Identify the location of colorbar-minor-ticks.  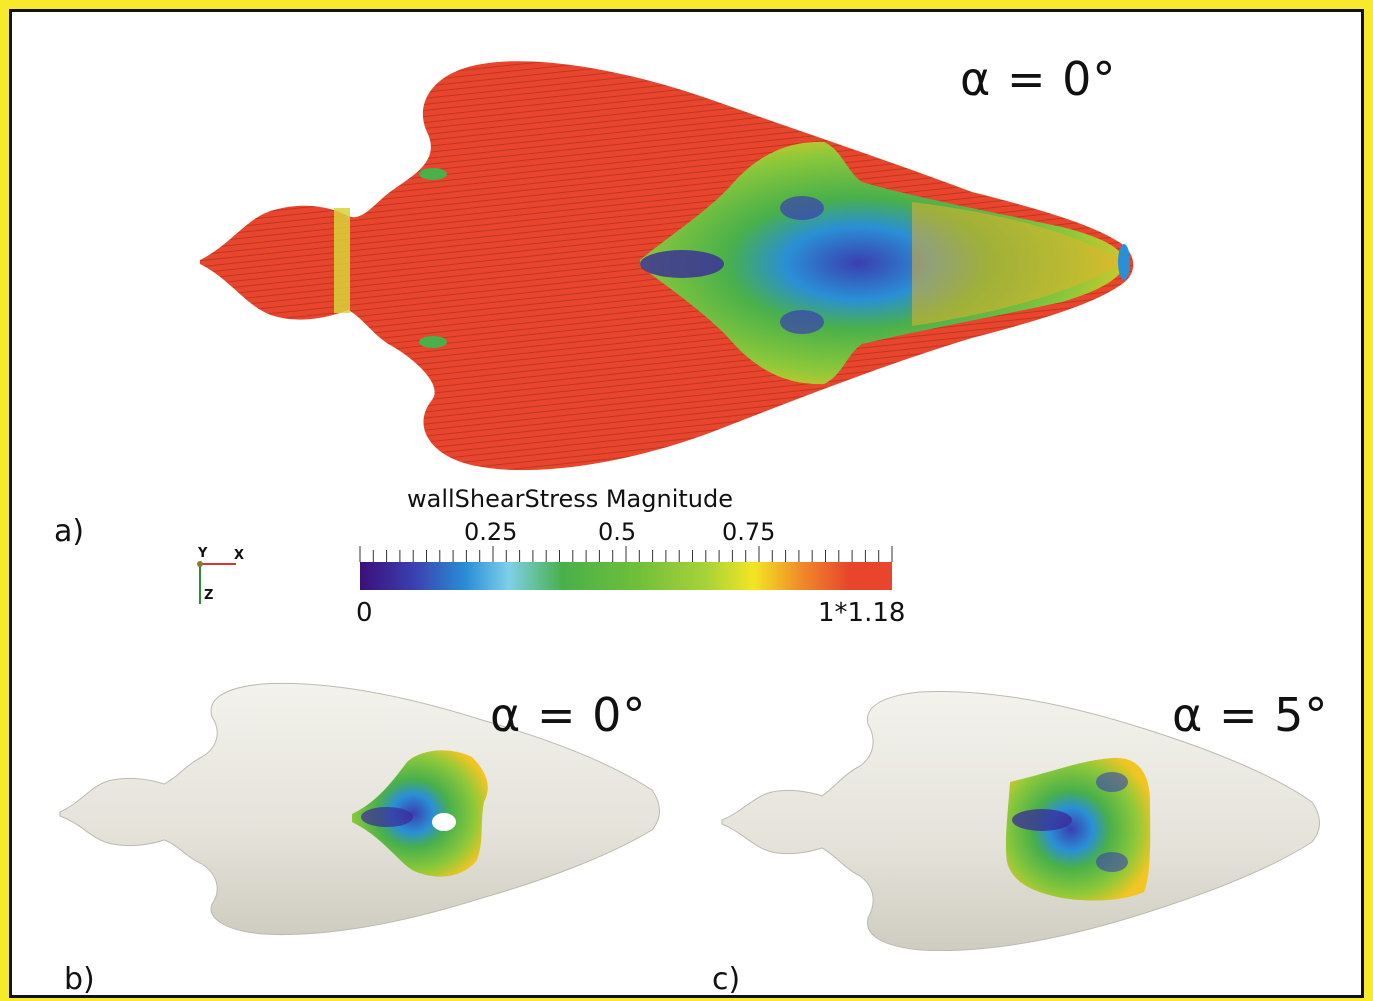
(626, 554).